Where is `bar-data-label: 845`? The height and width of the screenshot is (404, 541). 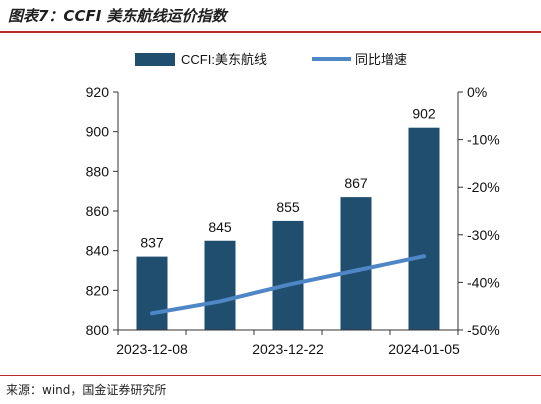 bar-data-label: 845 is located at coordinates (220, 227).